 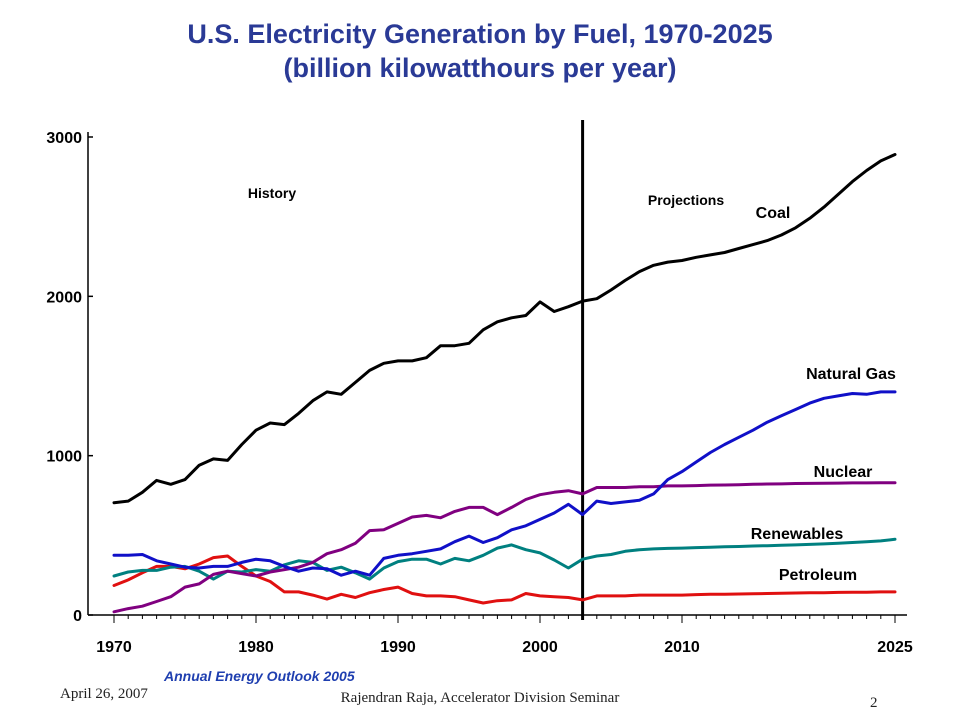 What do you see at coordinates (398, 647) in the screenshot?
I see `x-tick-label: 1990` at bounding box center [398, 647].